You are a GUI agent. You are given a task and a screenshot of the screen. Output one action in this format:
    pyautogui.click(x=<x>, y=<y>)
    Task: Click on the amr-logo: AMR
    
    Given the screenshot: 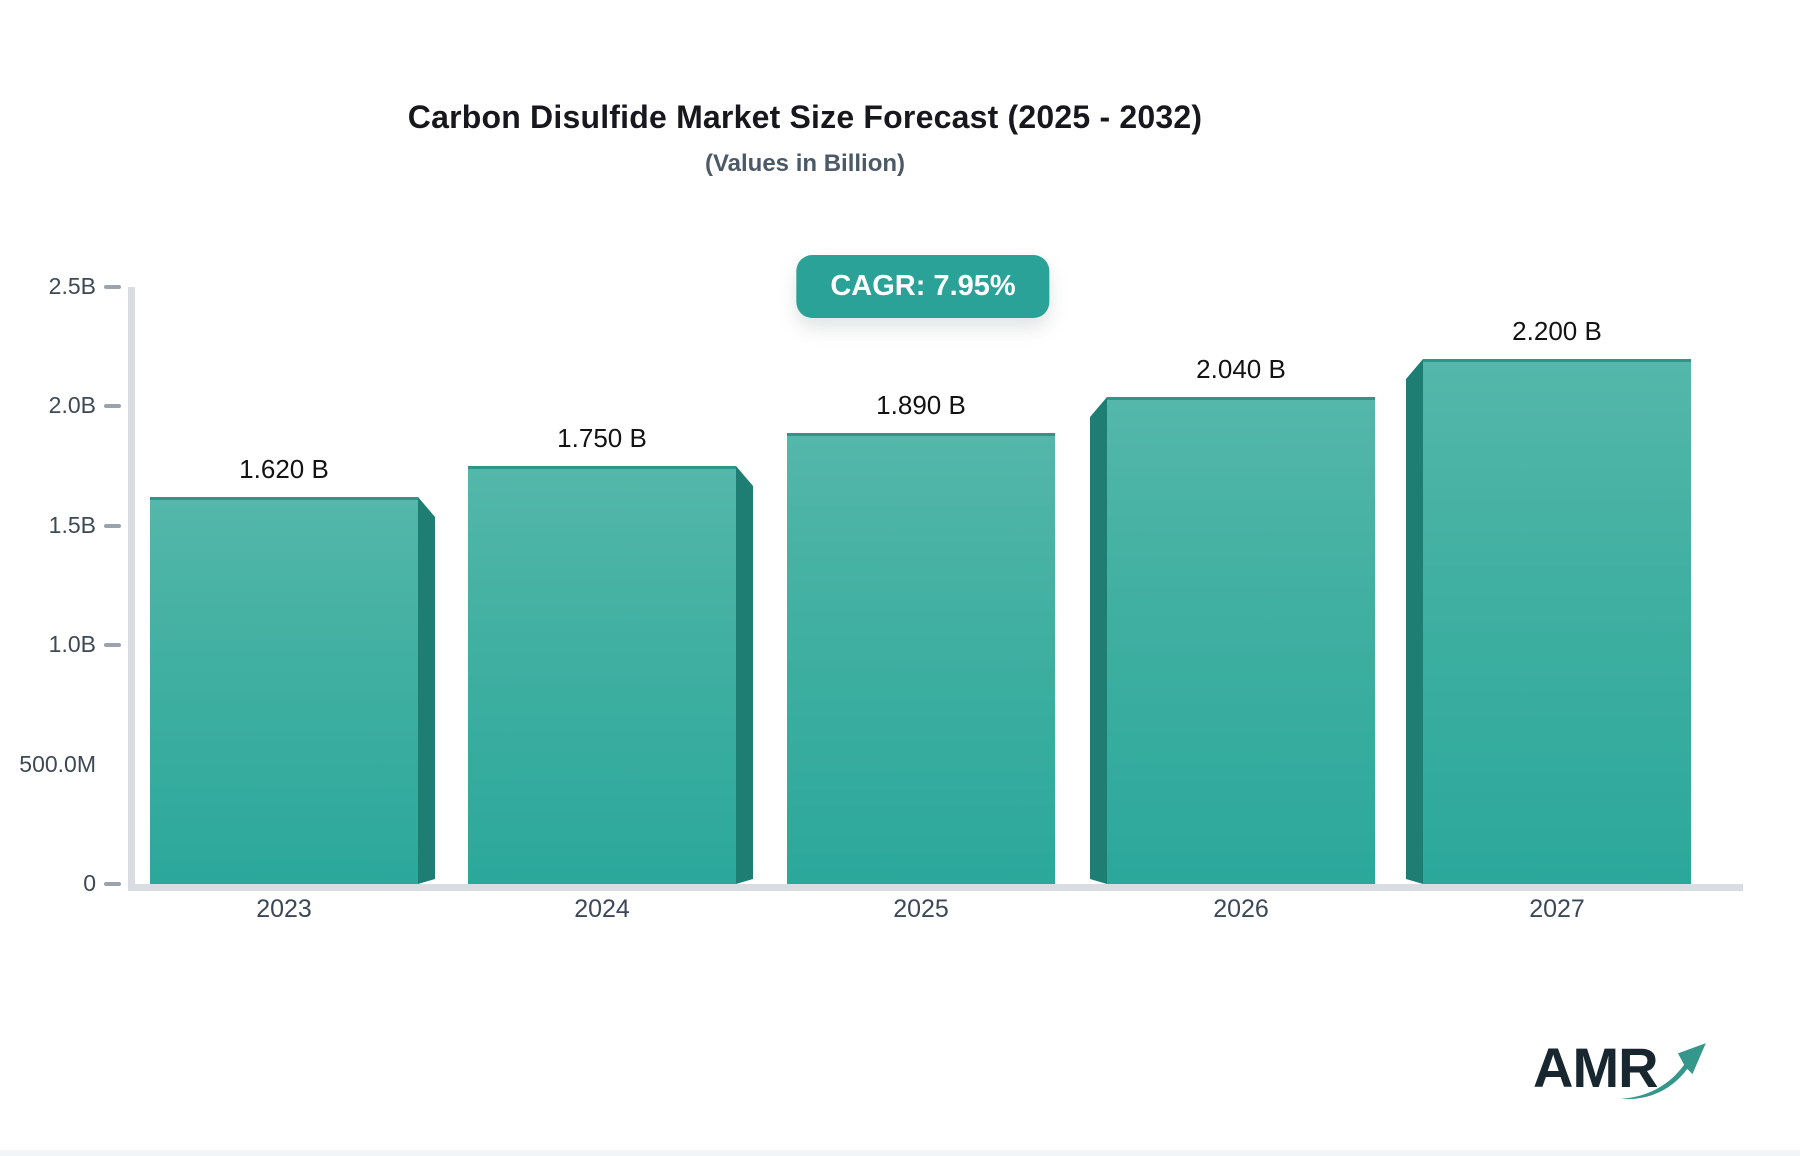 What is the action you would take?
    pyautogui.click(x=1623, y=1072)
    